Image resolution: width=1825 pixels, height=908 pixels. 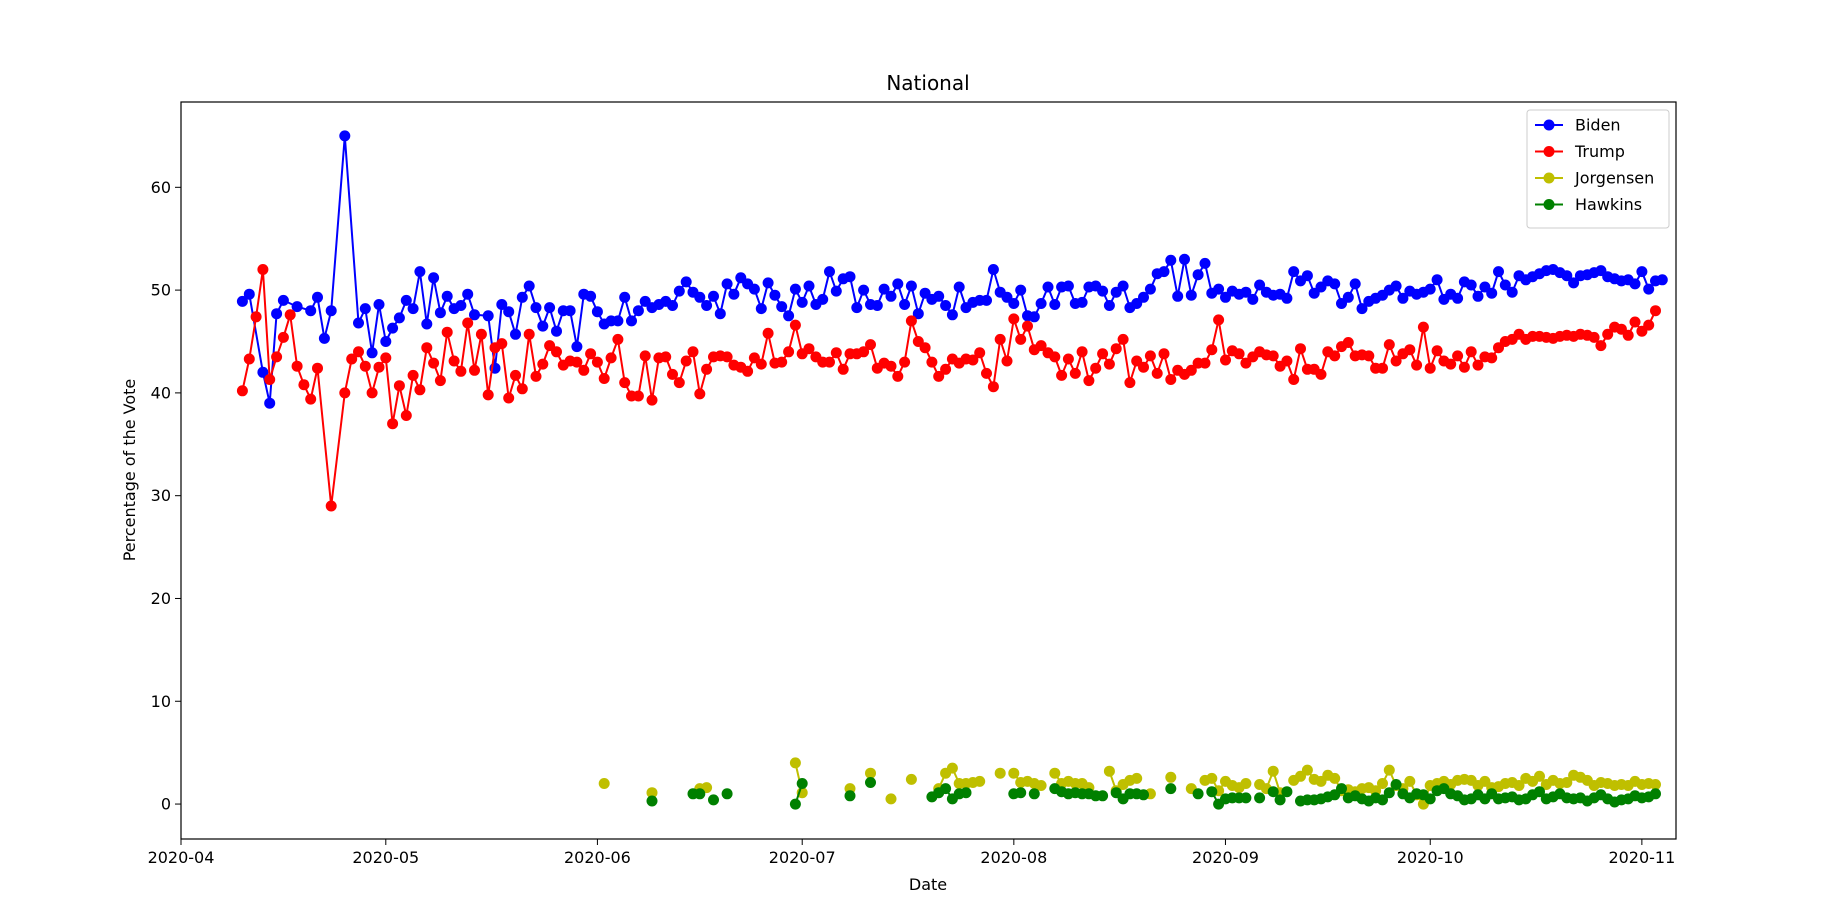 What do you see at coordinates (928, 884) in the screenshot?
I see `x-axis-label: Date` at bounding box center [928, 884].